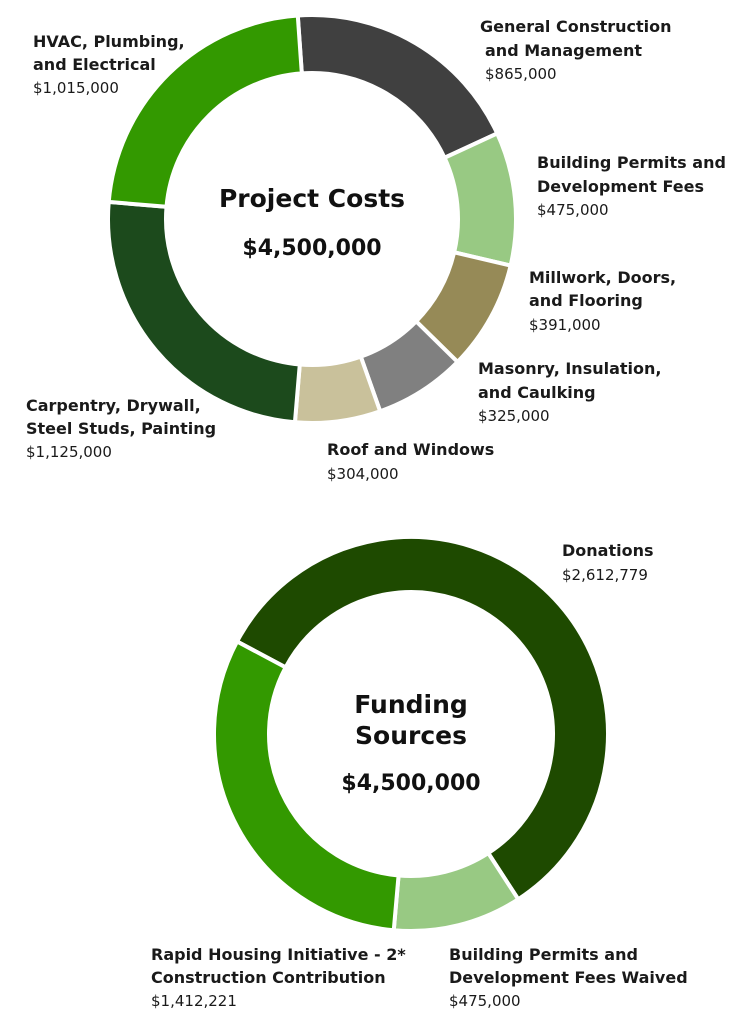  I want to click on slice-label: Development Fees Waived, so click(568, 977).